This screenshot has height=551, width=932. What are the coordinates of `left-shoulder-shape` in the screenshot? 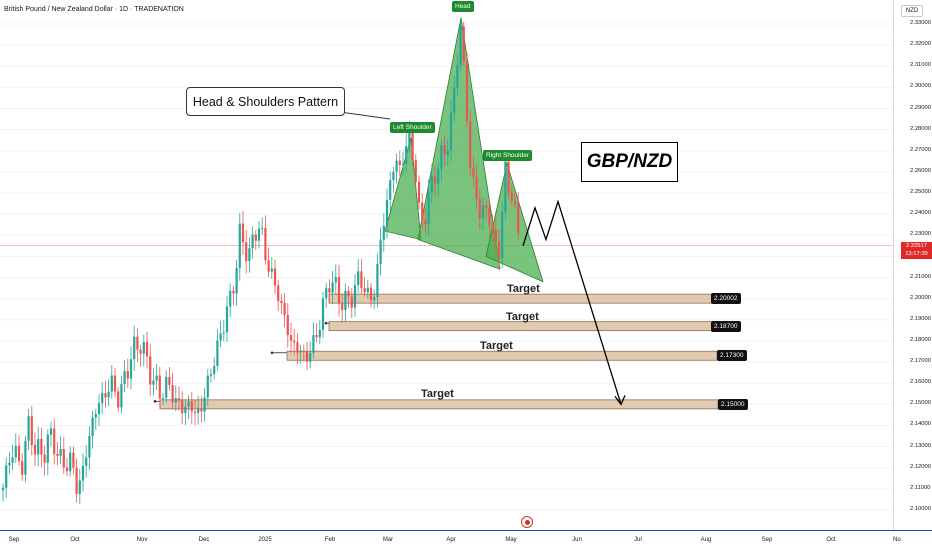 It's located at (403, 189).